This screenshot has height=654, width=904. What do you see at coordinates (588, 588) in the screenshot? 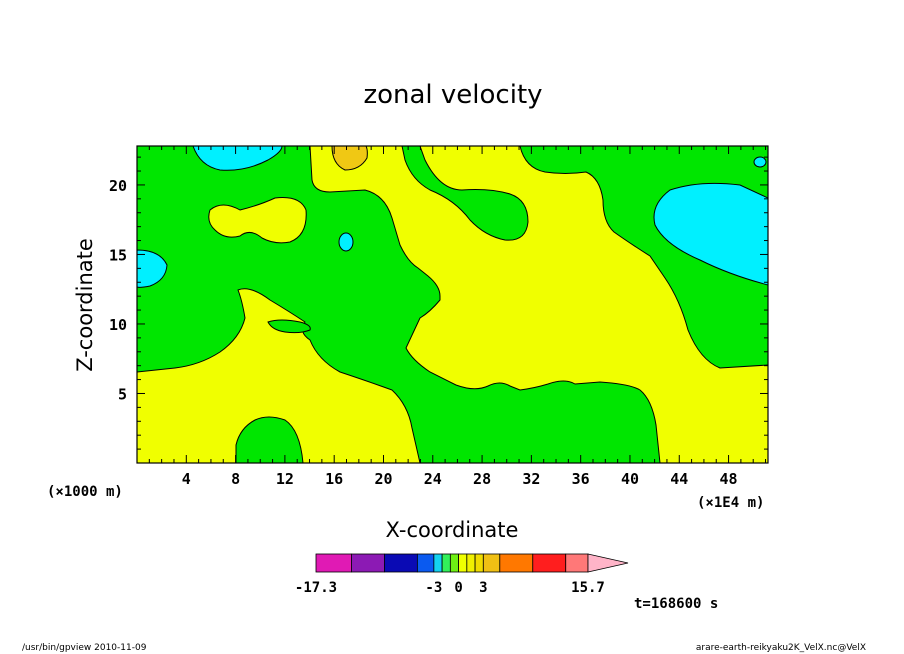
I see `colorbar-label: 15.7` at bounding box center [588, 588].